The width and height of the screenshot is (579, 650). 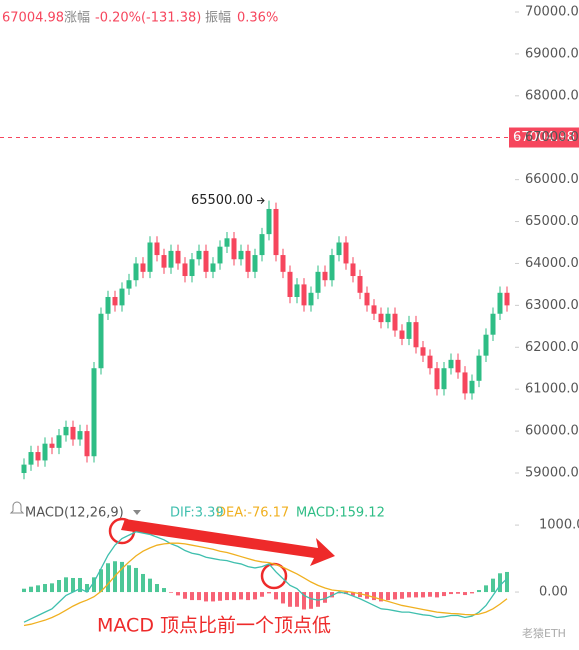 What do you see at coordinates (552, 347) in the screenshot?
I see `y-tick-label: 62000.00` at bounding box center [552, 347].